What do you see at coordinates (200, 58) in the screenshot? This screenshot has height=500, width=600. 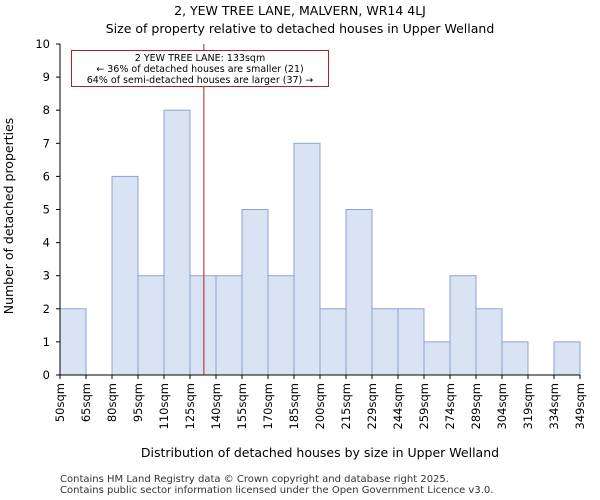 I see `annotation-line-1: 2 YEW TREE LANE: 133sqm` at bounding box center [200, 58].